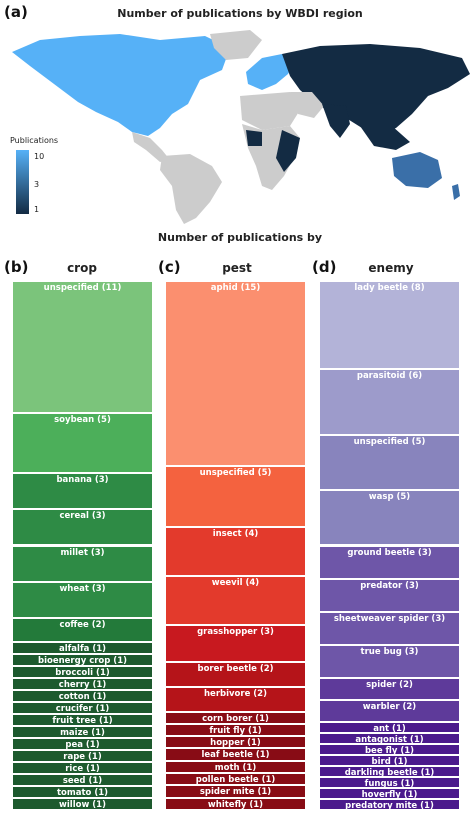 The image size is (474, 818). I want to click on pest-cell-insect: insect (4), so click(235, 552).